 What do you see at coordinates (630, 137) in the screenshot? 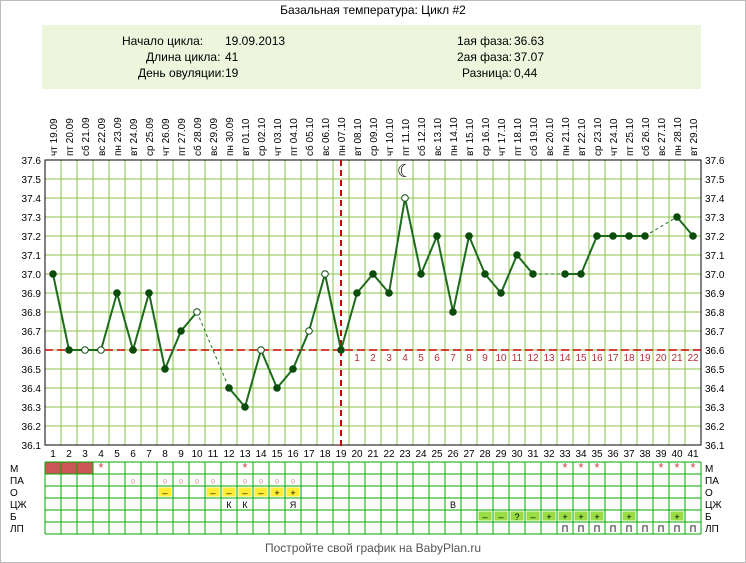
I see `weekday-label: пт 25.10` at bounding box center [630, 137].